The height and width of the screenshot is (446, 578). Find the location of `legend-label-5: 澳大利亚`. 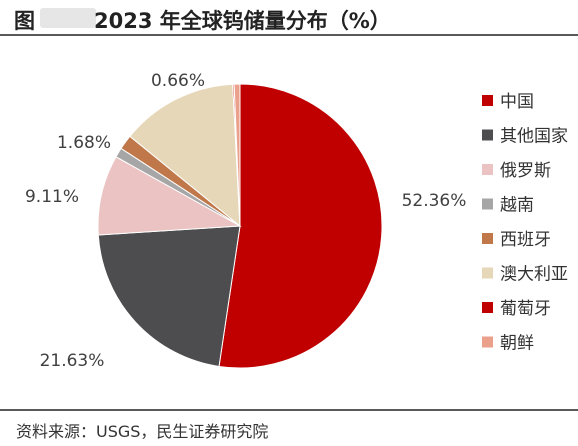

legend-label-5: 澳大利亚 is located at coordinates (534, 275).